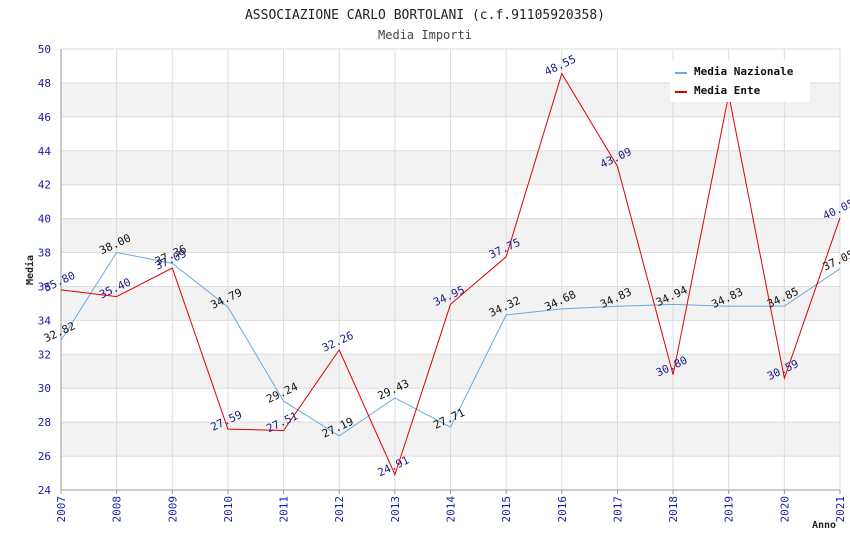 This screenshot has height=555, width=850. What do you see at coordinates (117, 509) in the screenshot?
I see `x-tick-label: 2008` at bounding box center [117, 509].